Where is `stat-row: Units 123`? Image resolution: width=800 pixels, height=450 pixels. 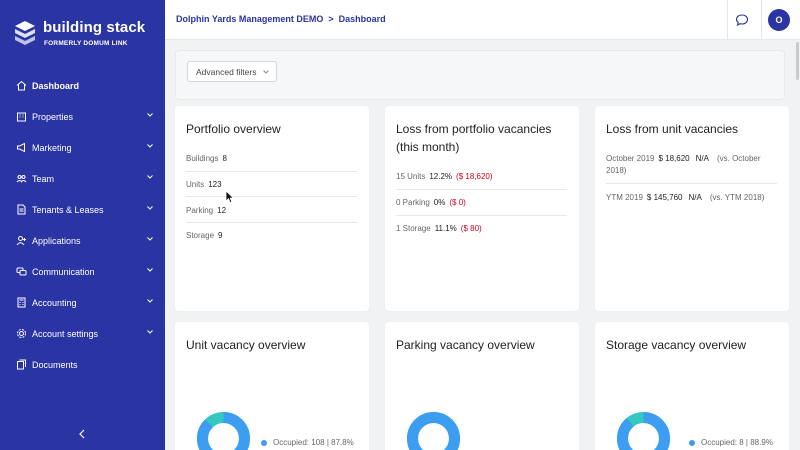
stat-row: Units 123 is located at coordinates (204, 184).